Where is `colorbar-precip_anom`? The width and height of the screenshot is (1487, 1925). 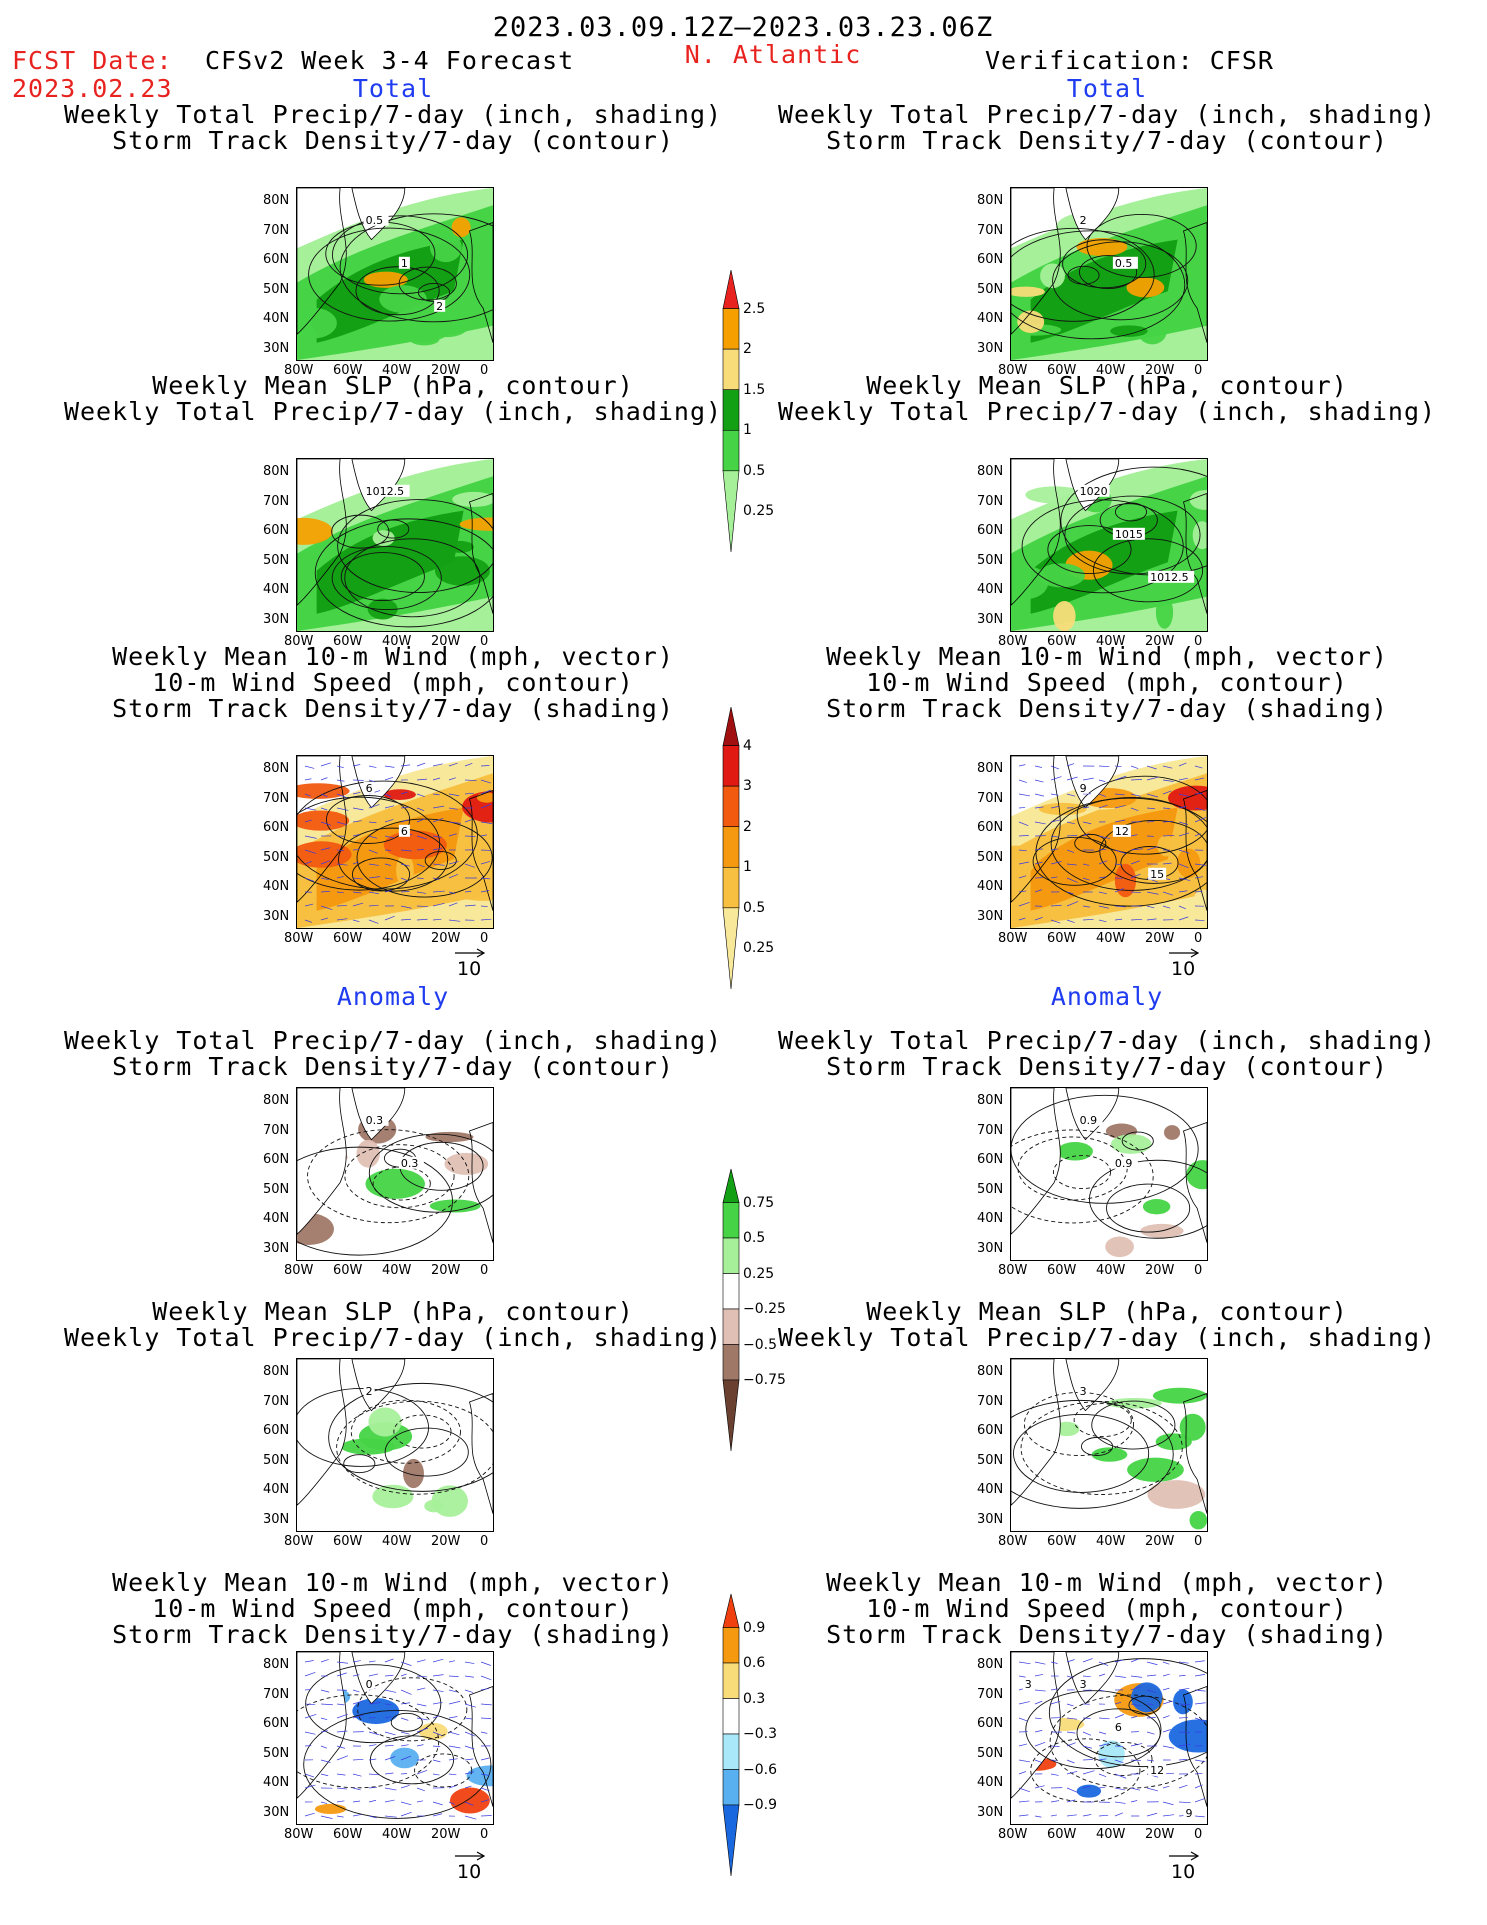 colorbar-precip_anom is located at coordinates (731, 1310).